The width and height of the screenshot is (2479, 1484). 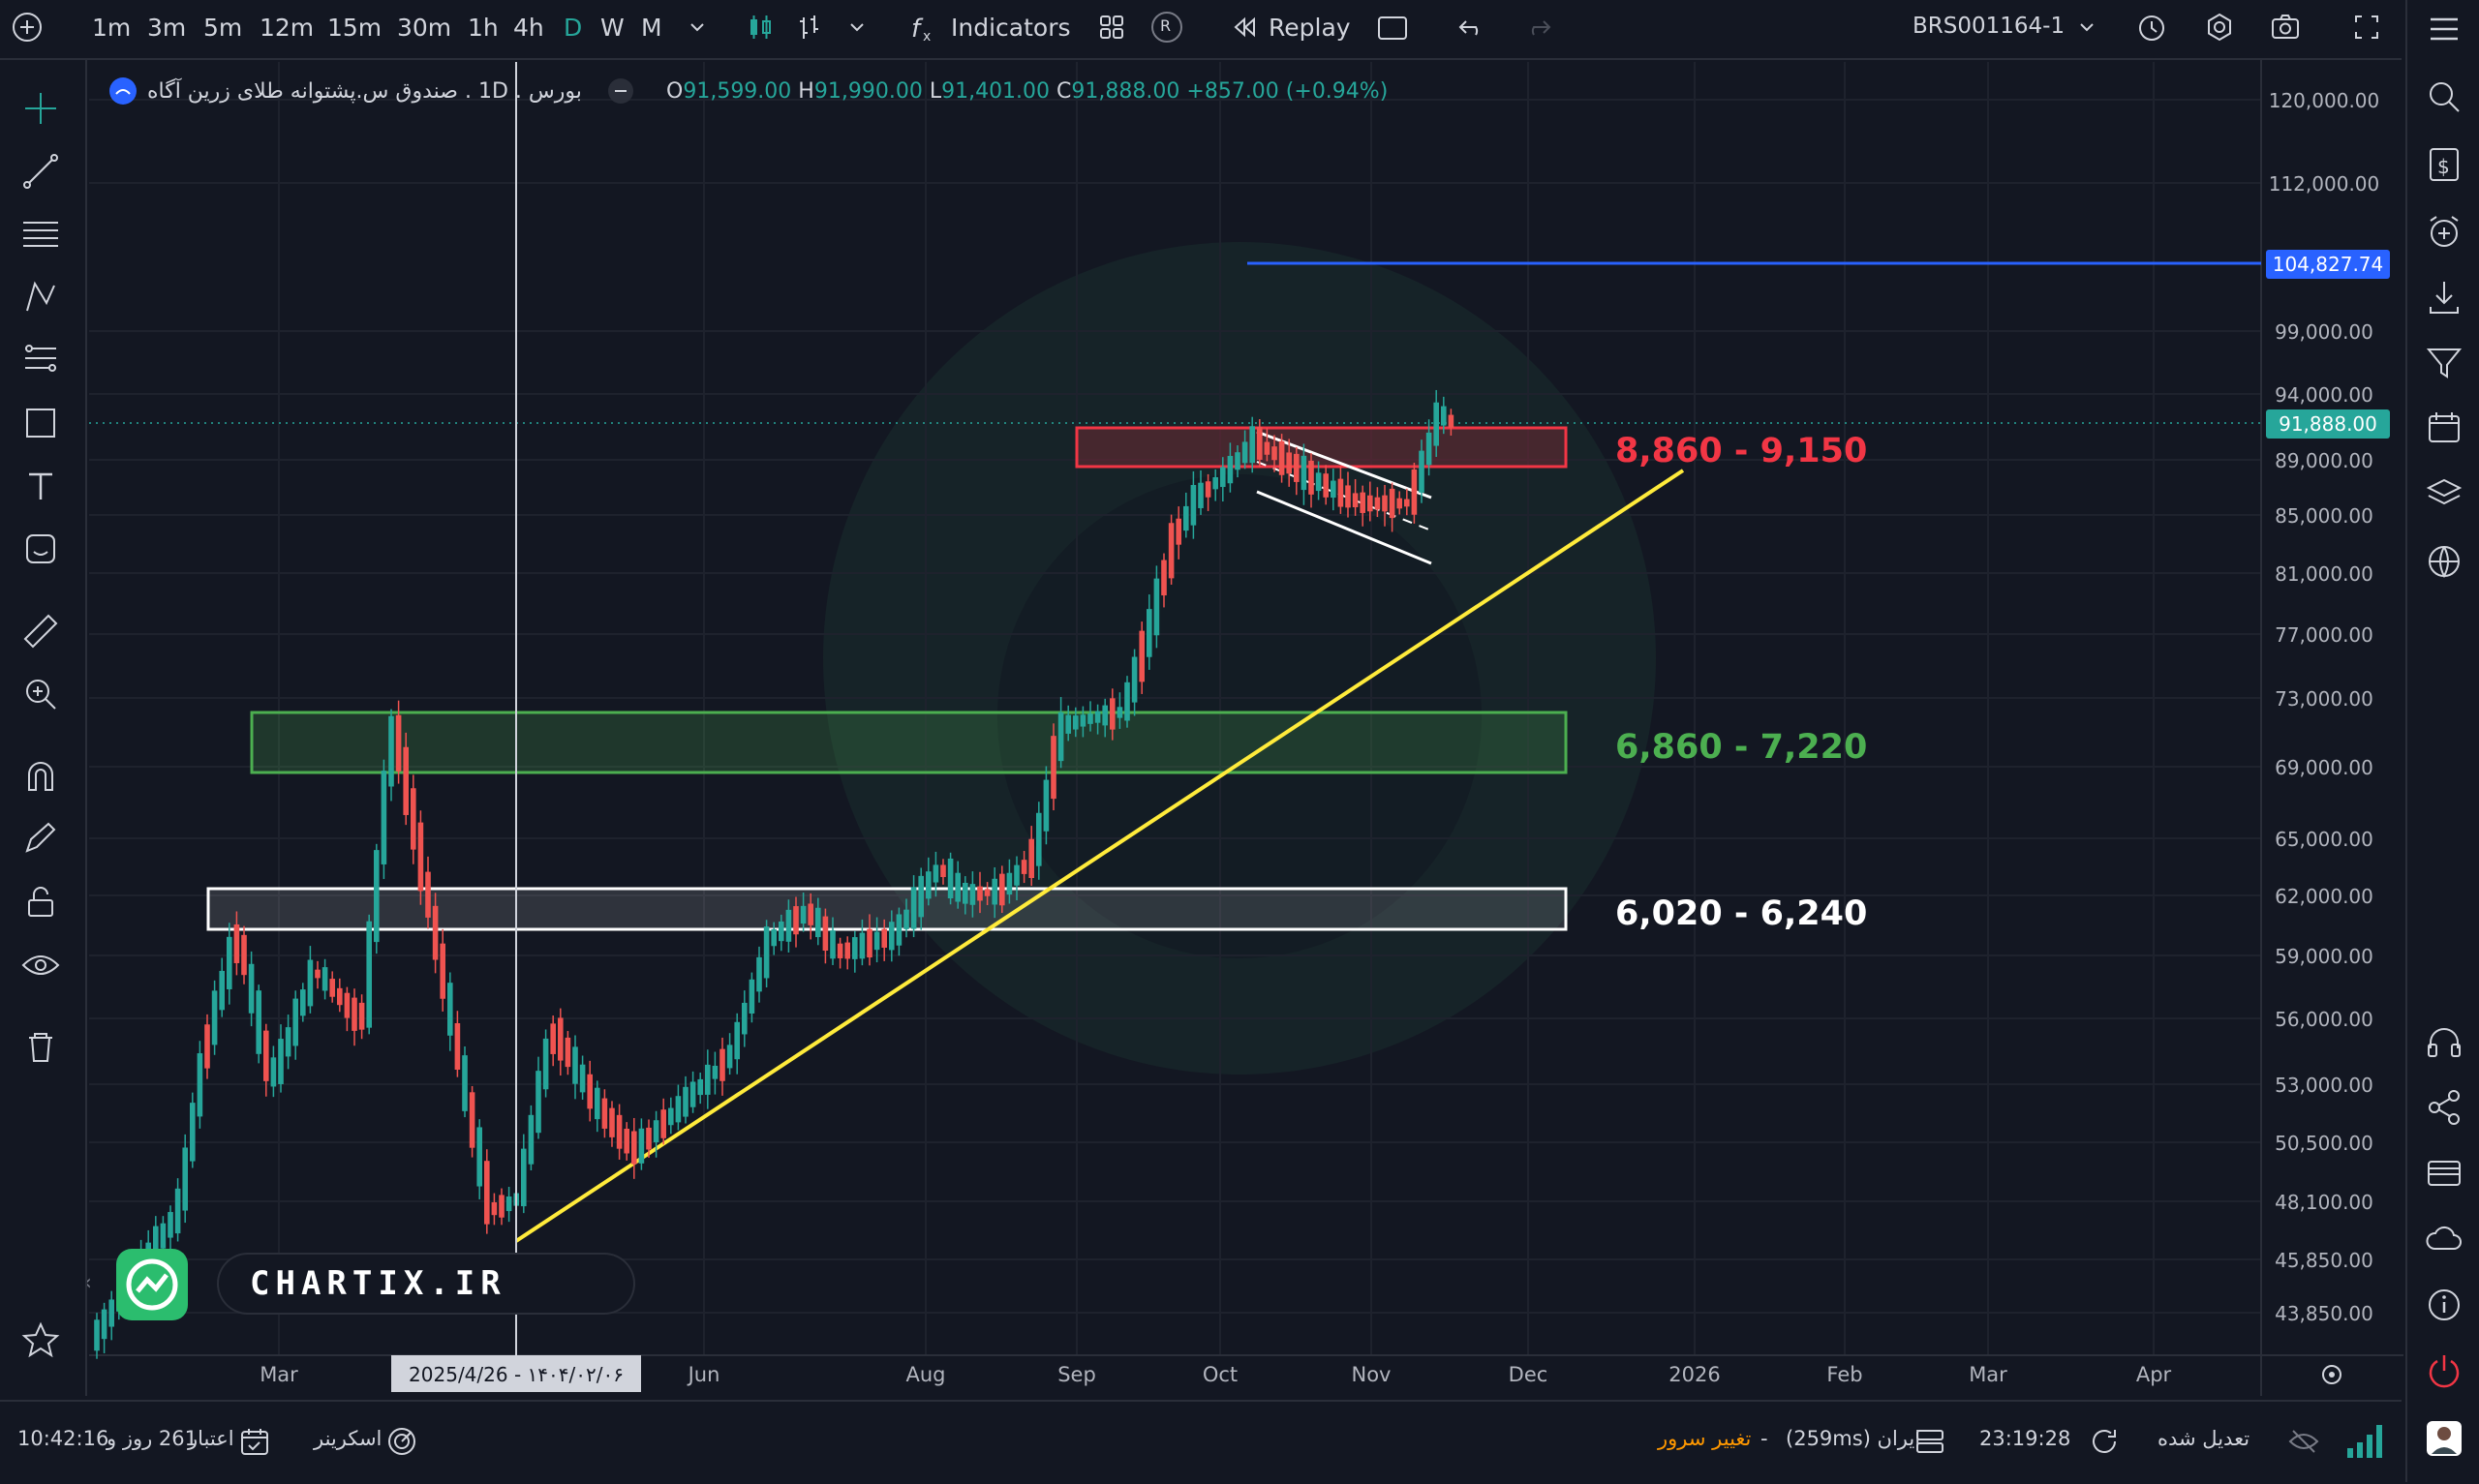 I want to click on timeframe-w: W, so click(x=612, y=28).